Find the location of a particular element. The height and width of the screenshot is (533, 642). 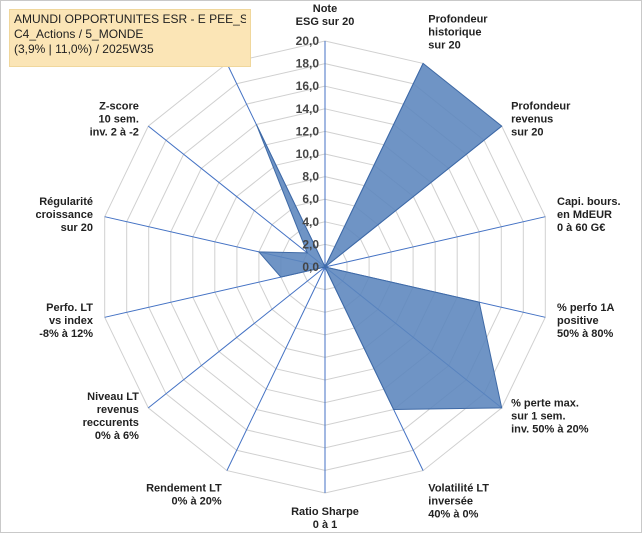

tick-label-6: 12,0 is located at coordinates (308, 131).